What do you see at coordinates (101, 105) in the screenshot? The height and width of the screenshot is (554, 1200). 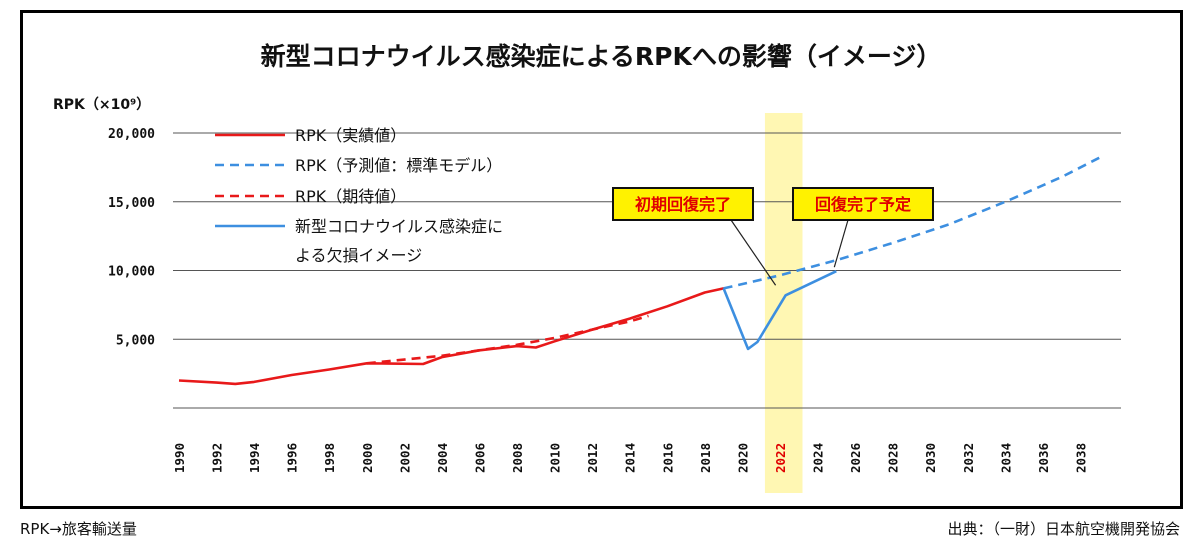 I see `y-axis-label: RPK（×10⁹）` at bounding box center [101, 105].